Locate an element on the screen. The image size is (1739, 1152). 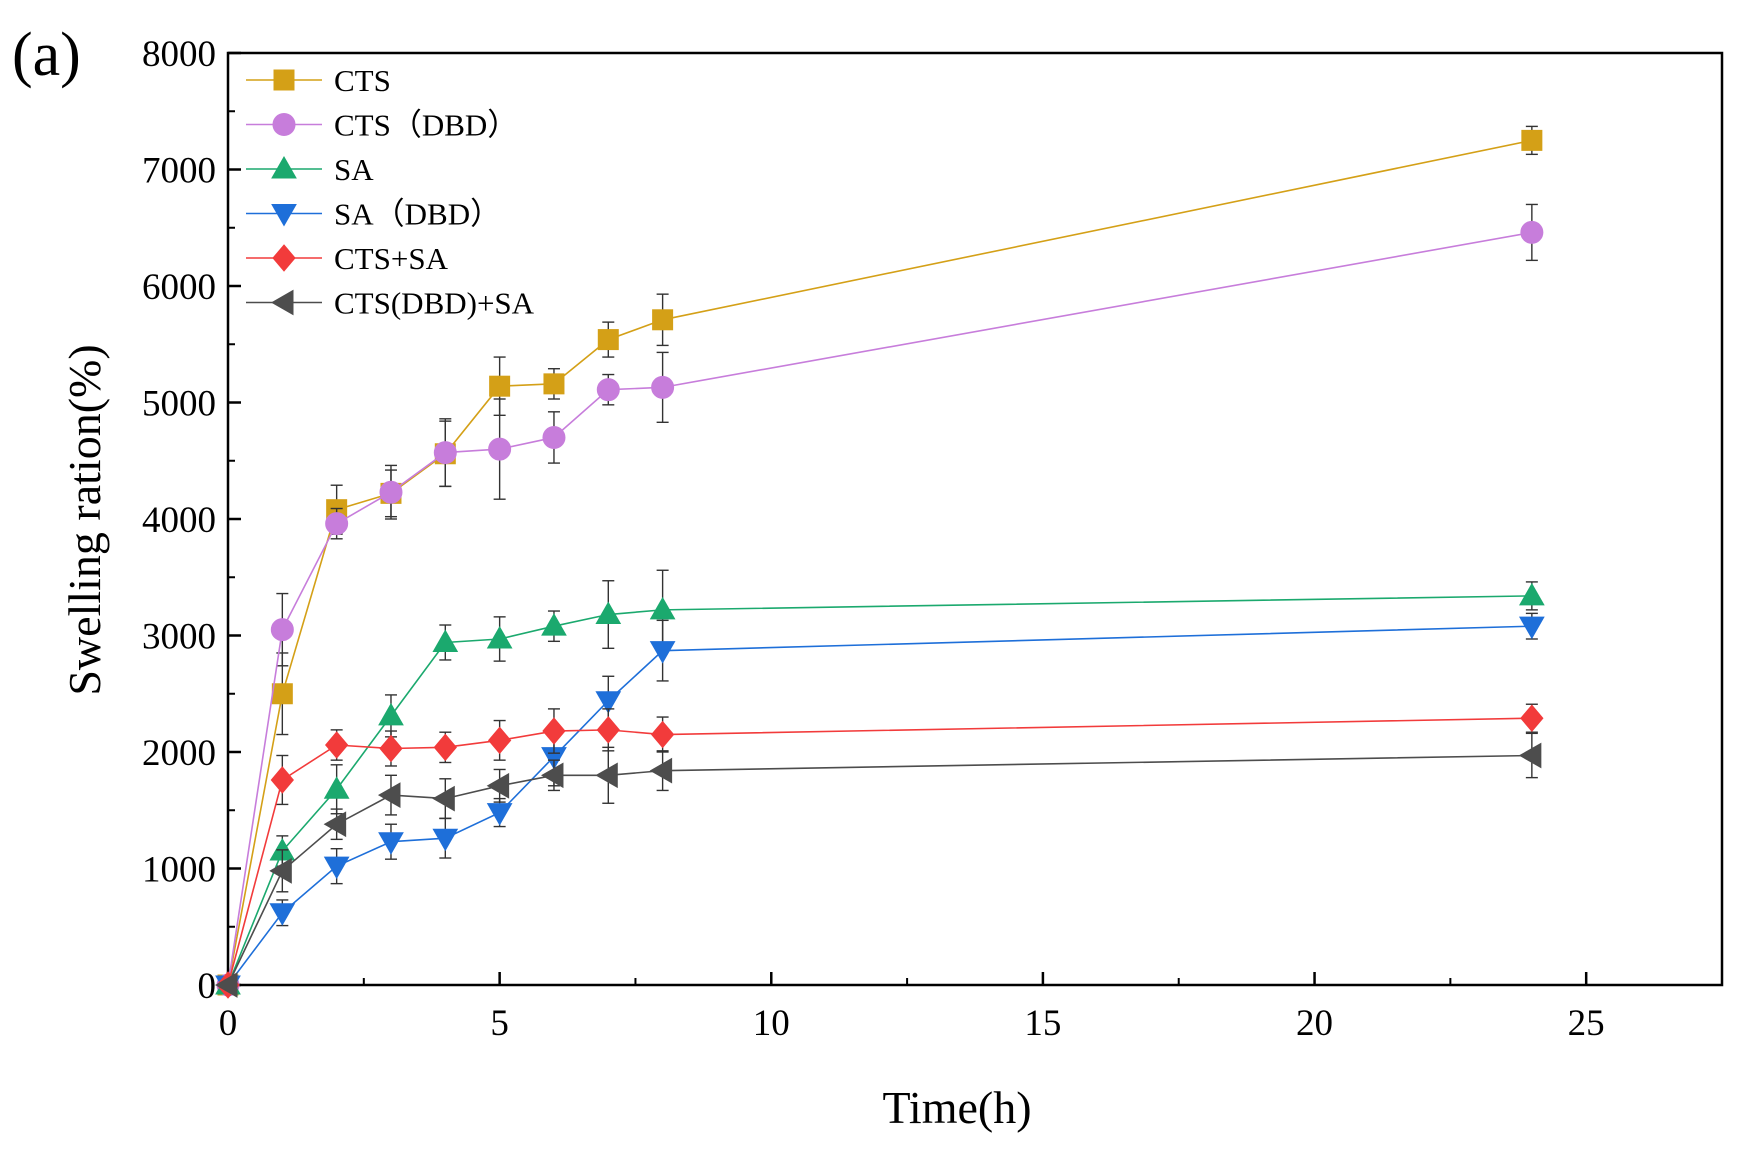
y-tick-label: 4000 is located at coordinates (179, 520).